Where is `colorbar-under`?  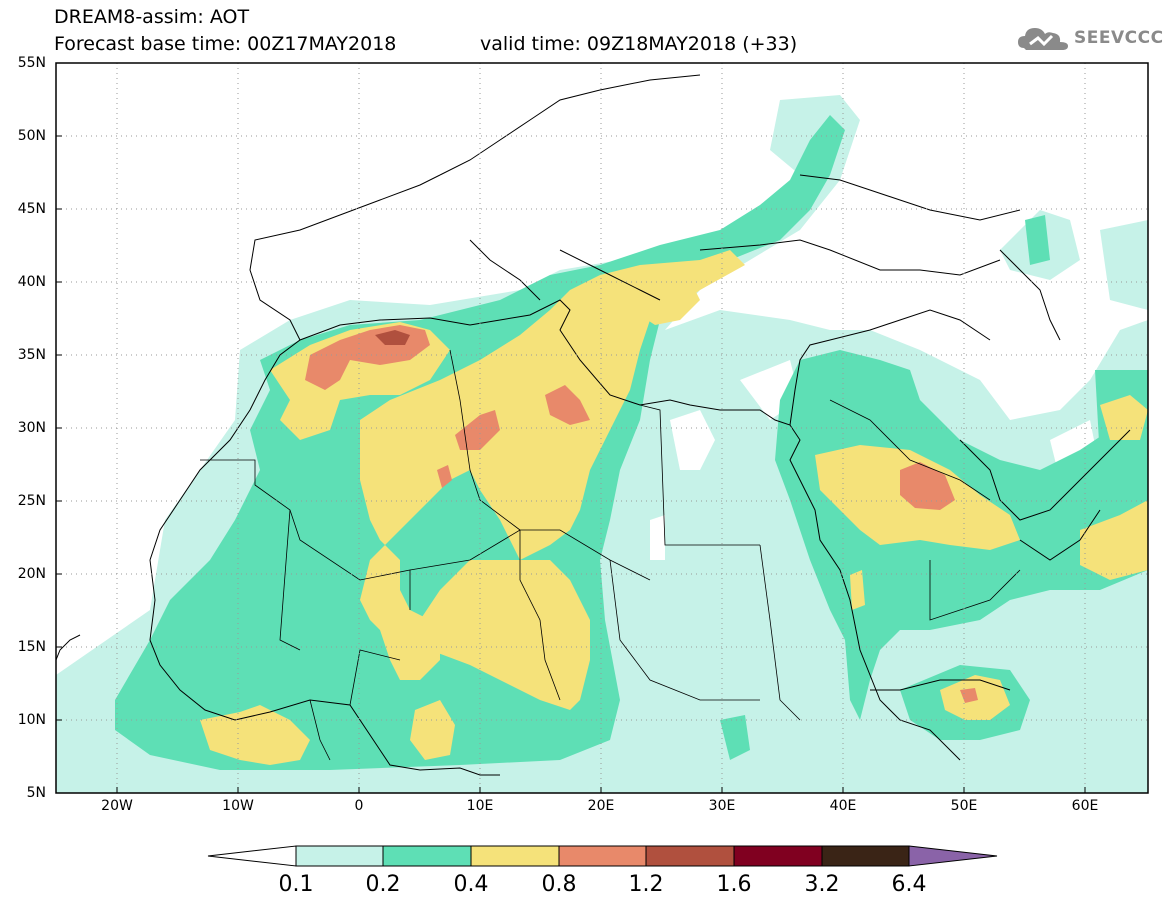 colorbar-under is located at coordinates (252, 856).